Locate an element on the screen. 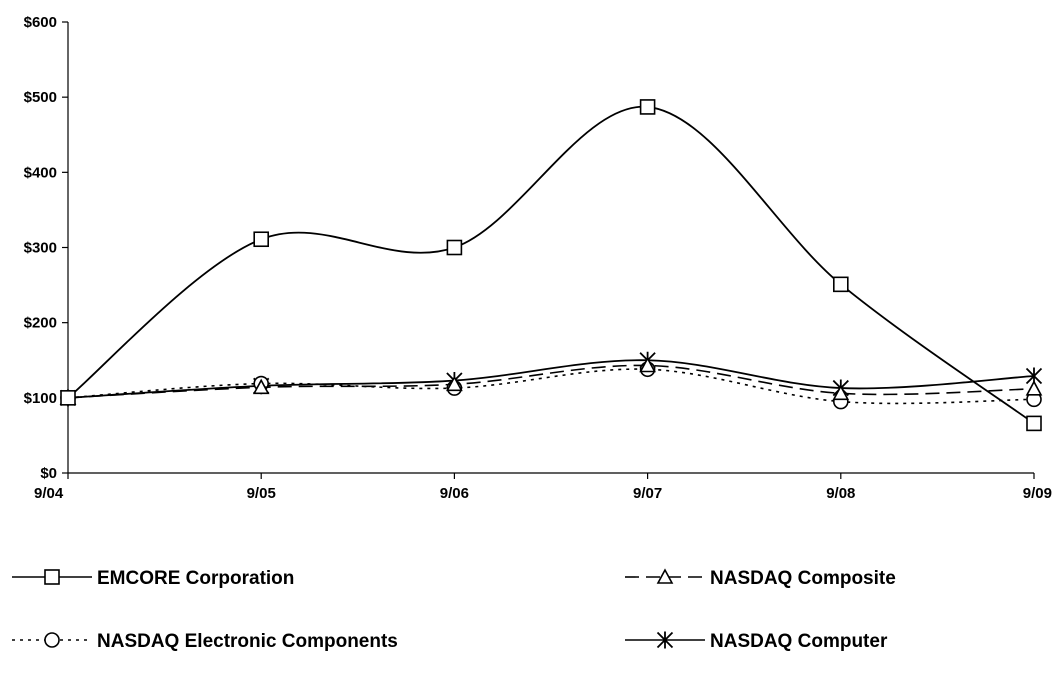 The height and width of the screenshot is (677, 1055). legend-marker-star is located at coordinates (665, 640).